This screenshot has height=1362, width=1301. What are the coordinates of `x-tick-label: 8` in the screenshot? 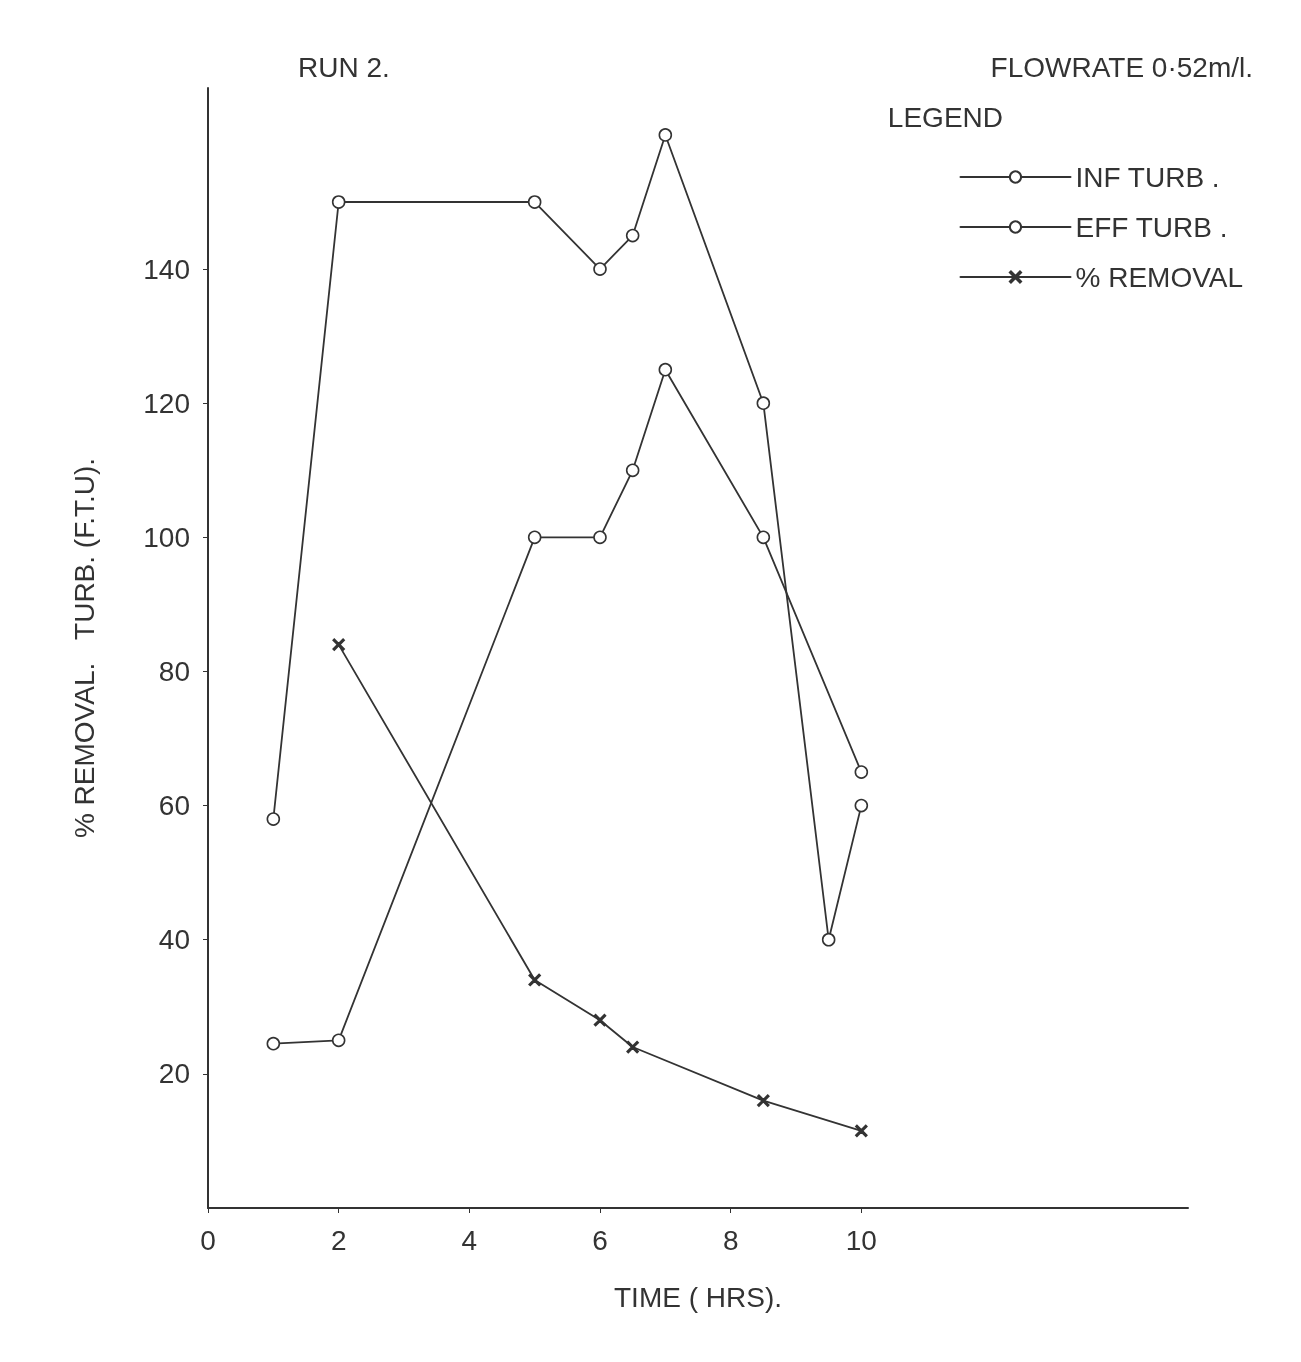 It's located at (730, 1240).